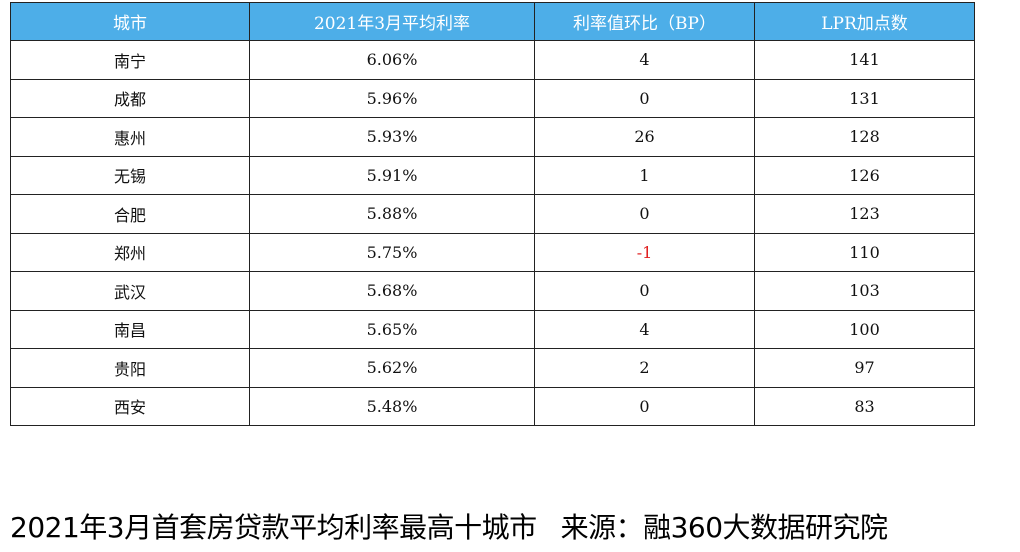  Describe the element at coordinates (130, 214) in the screenshot. I see `table-cell: 合肥` at that location.